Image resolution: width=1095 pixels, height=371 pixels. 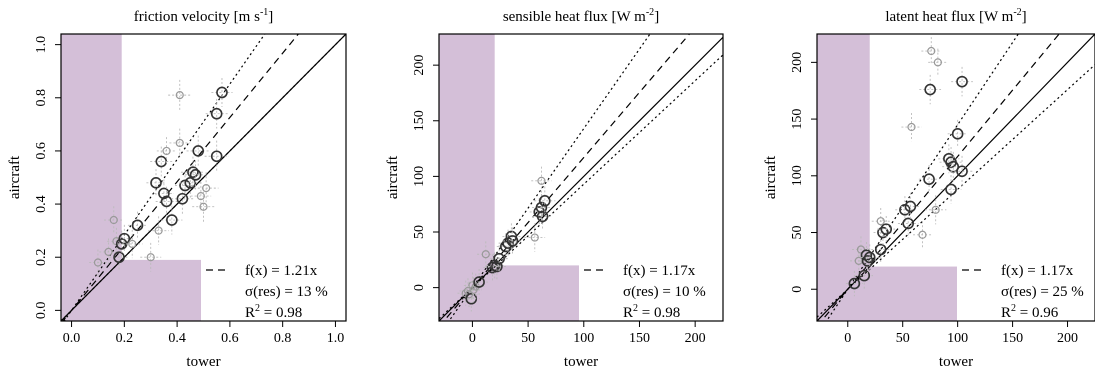 I want to click on y-tick-label: 50, so click(x=419, y=232).